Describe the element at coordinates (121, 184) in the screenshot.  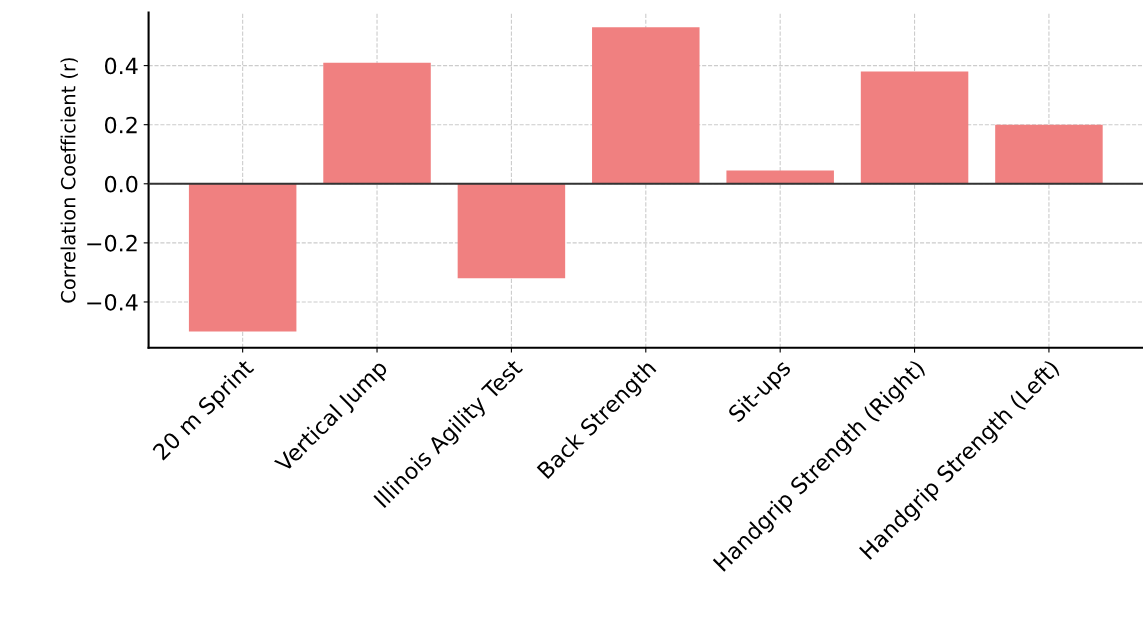
I see `y-tick-label: 0.0` at that location.